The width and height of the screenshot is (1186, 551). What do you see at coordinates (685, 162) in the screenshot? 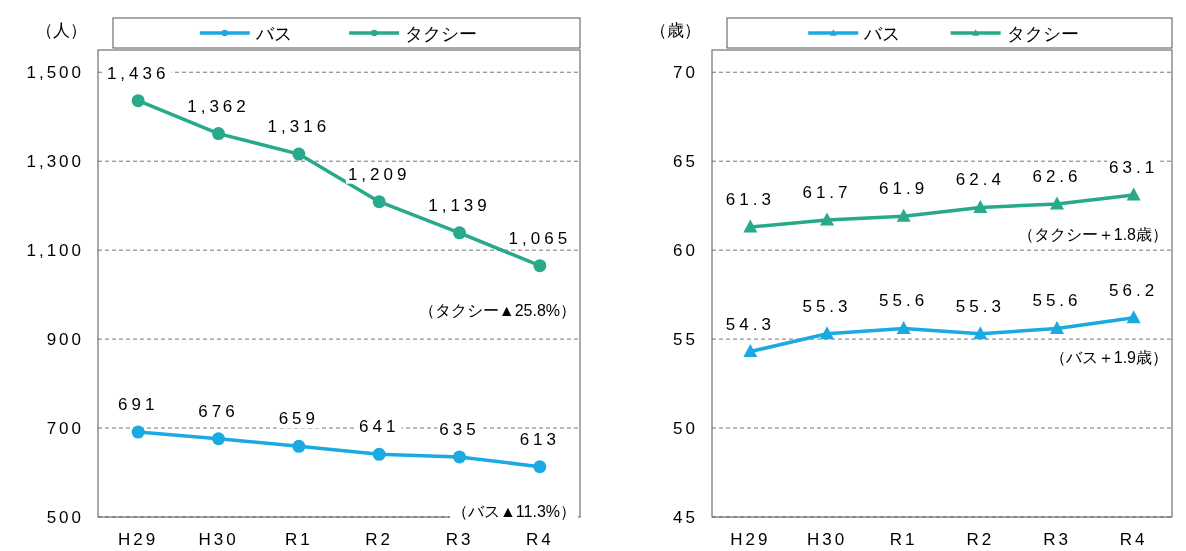
I see `y-tick-label: 65` at bounding box center [685, 162].